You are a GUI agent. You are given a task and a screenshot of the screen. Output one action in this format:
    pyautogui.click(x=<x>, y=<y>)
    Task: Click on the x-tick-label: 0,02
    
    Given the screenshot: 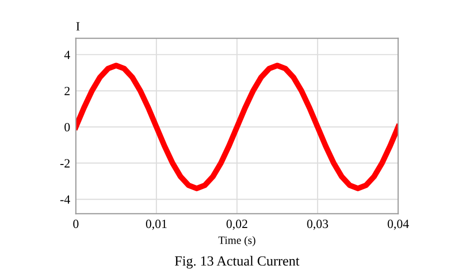 What is the action you would take?
    pyautogui.click(x=237, y=225)
    